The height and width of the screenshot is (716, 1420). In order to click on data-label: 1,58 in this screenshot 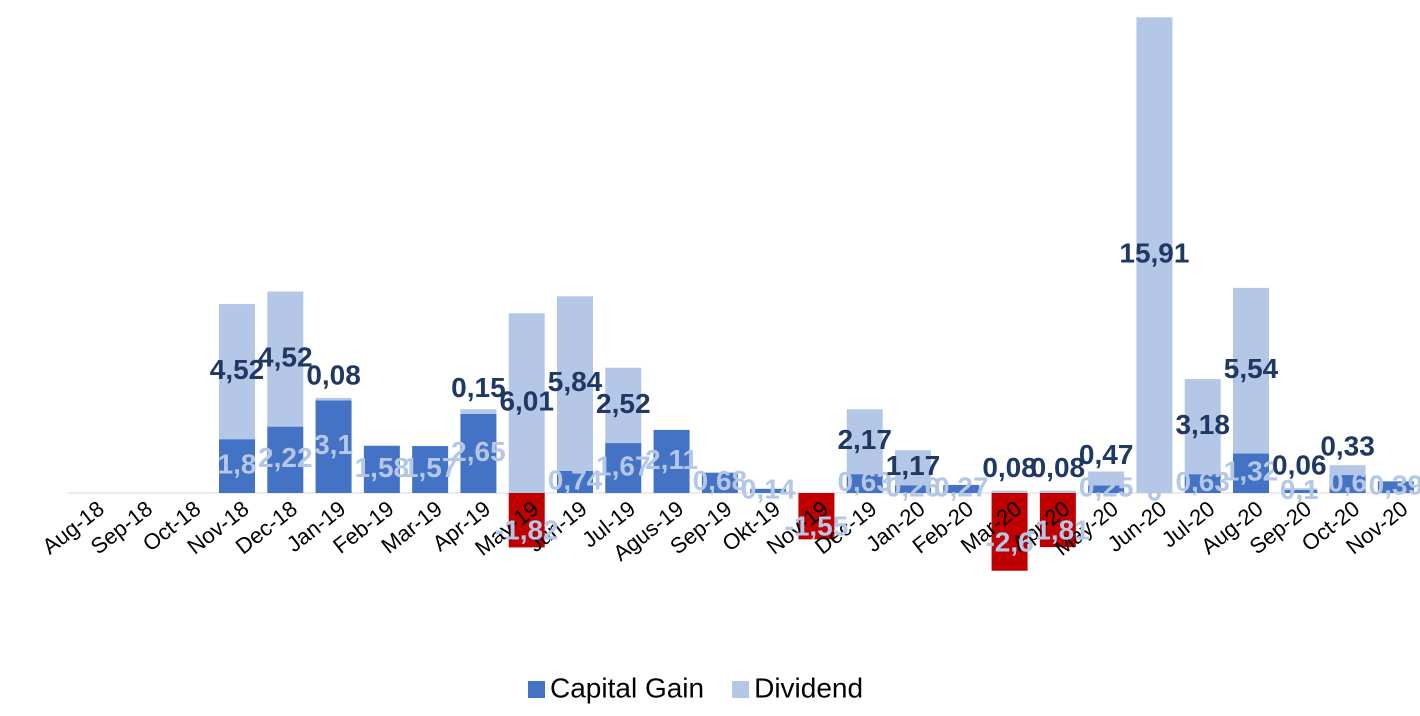, I will do `click(382, 467)`.